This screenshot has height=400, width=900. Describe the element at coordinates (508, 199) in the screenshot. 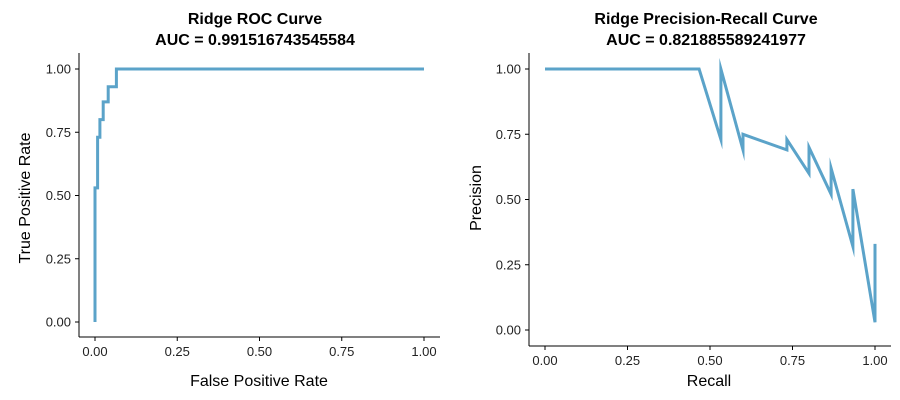

I see `pr-y-tick-label: 0.50` at that location.